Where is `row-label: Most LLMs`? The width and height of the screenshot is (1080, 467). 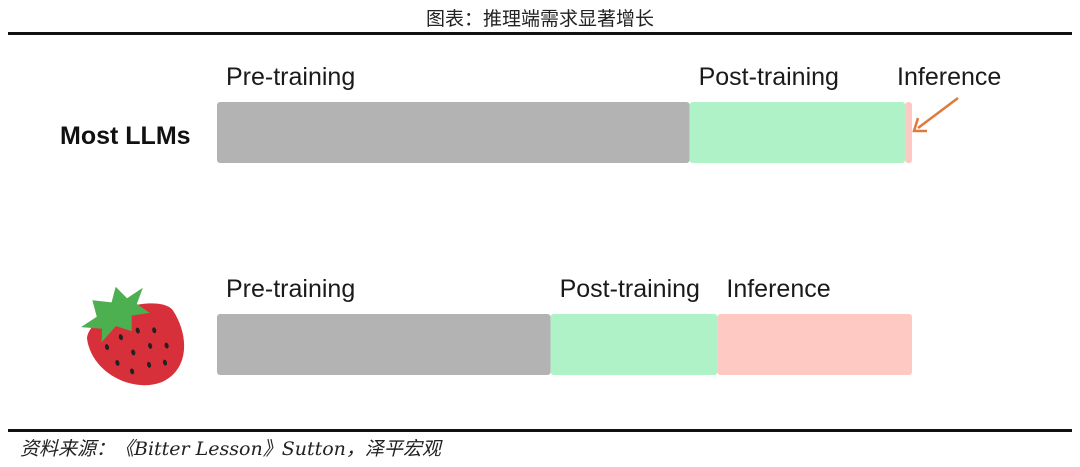 row-label: Most LLMs is located at coordinates (125, 136).